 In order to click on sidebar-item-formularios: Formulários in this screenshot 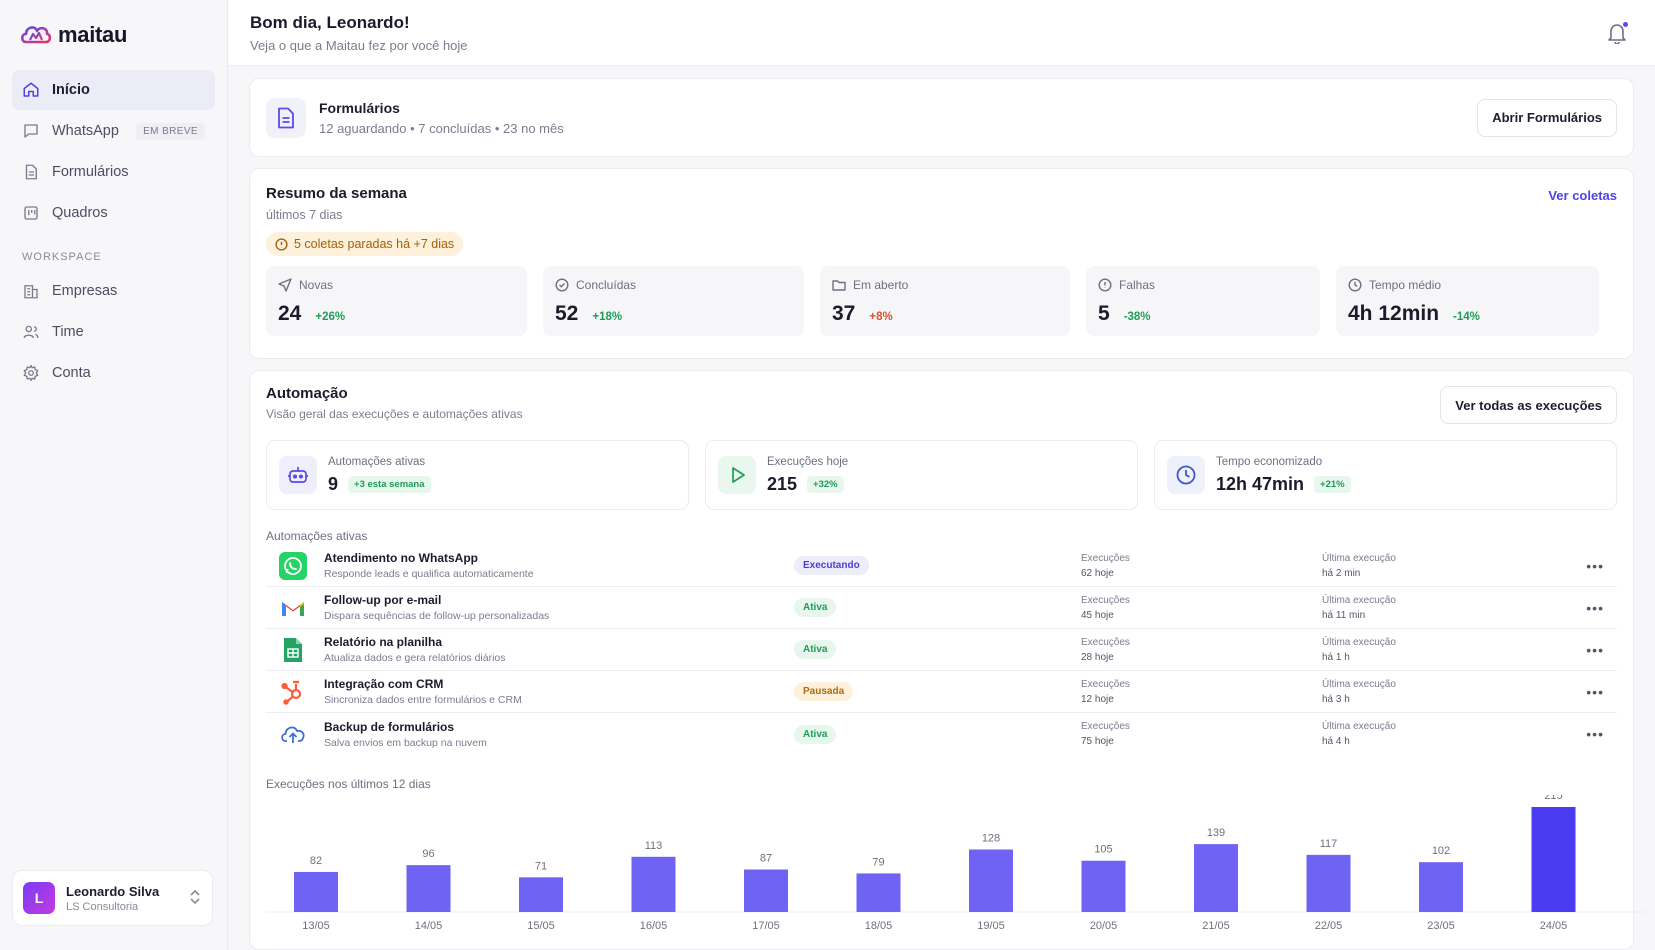, I will do `click(113, 172)`.